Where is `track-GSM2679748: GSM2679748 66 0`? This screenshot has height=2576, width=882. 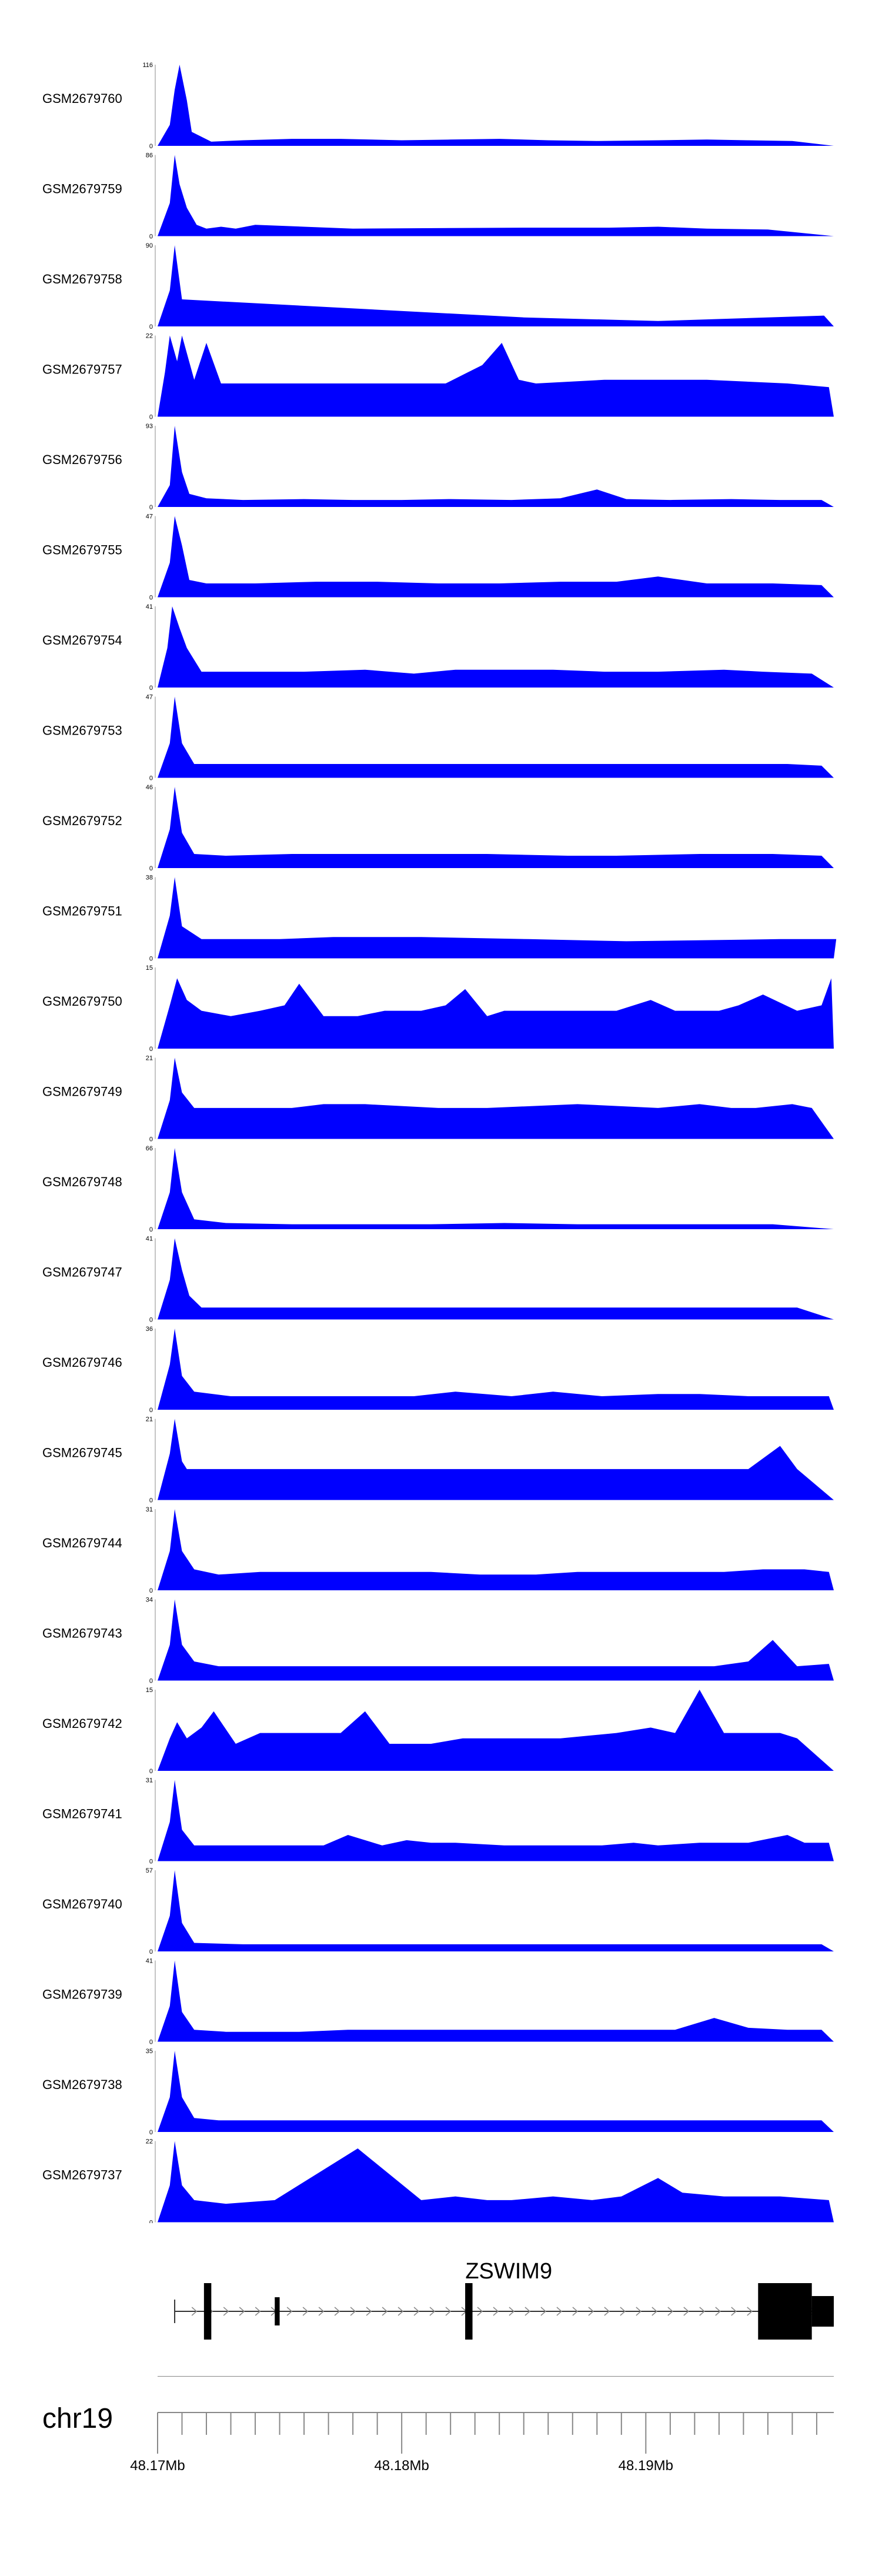 track-GSM2679748: GSM2679748 66 0 is located at coordinates (438, 1189).